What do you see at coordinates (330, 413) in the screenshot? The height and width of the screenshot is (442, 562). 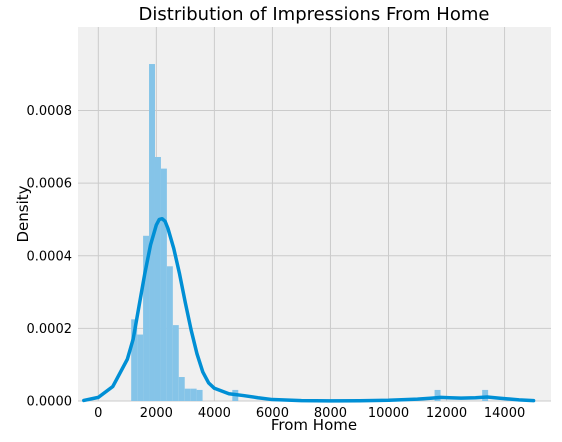 I see `x-tick-label: 8000` at bounding box center [330, 413].